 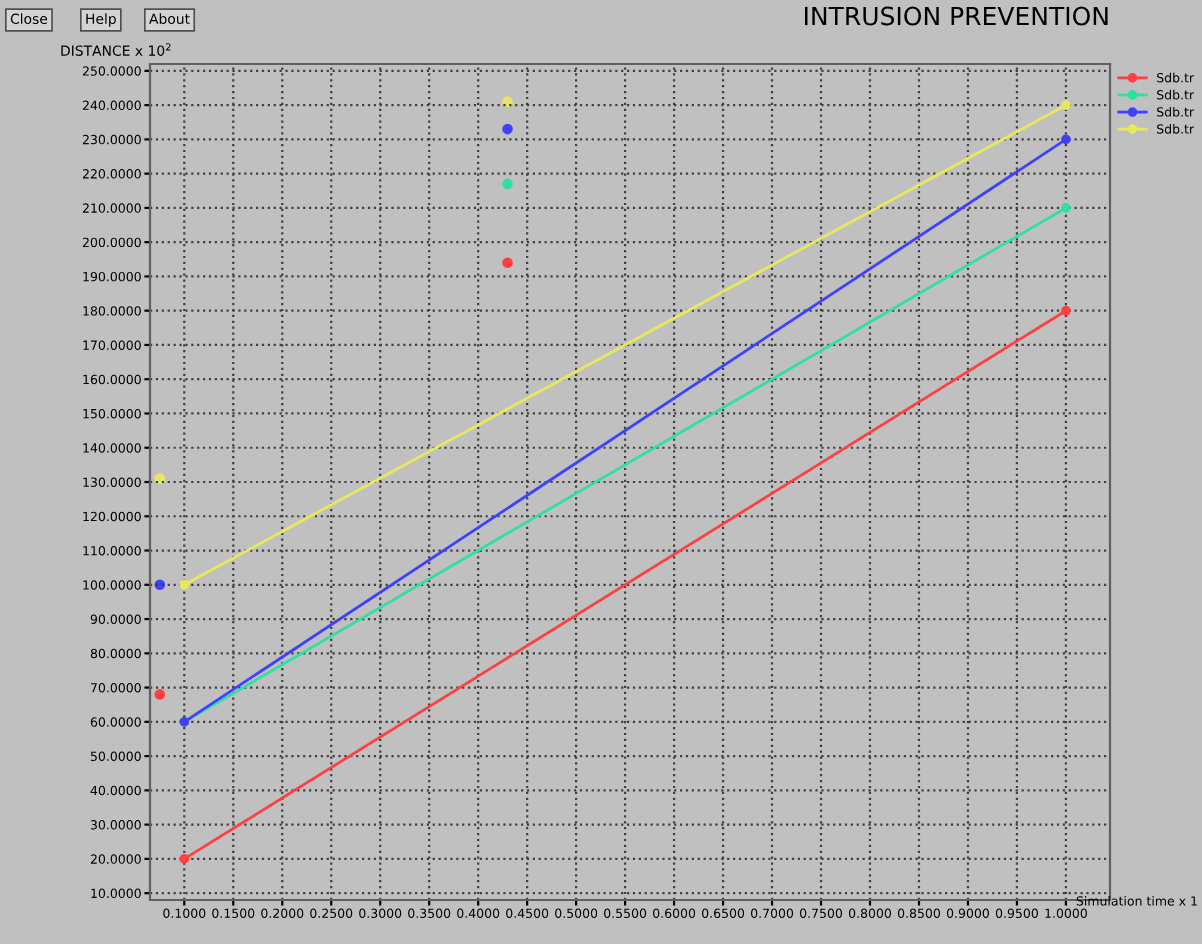 What do you see at coordinates (956, 16) in the screenshot?
I see `chart-title: INTRUSION PREVENTION` at bounding box center [956, 16].